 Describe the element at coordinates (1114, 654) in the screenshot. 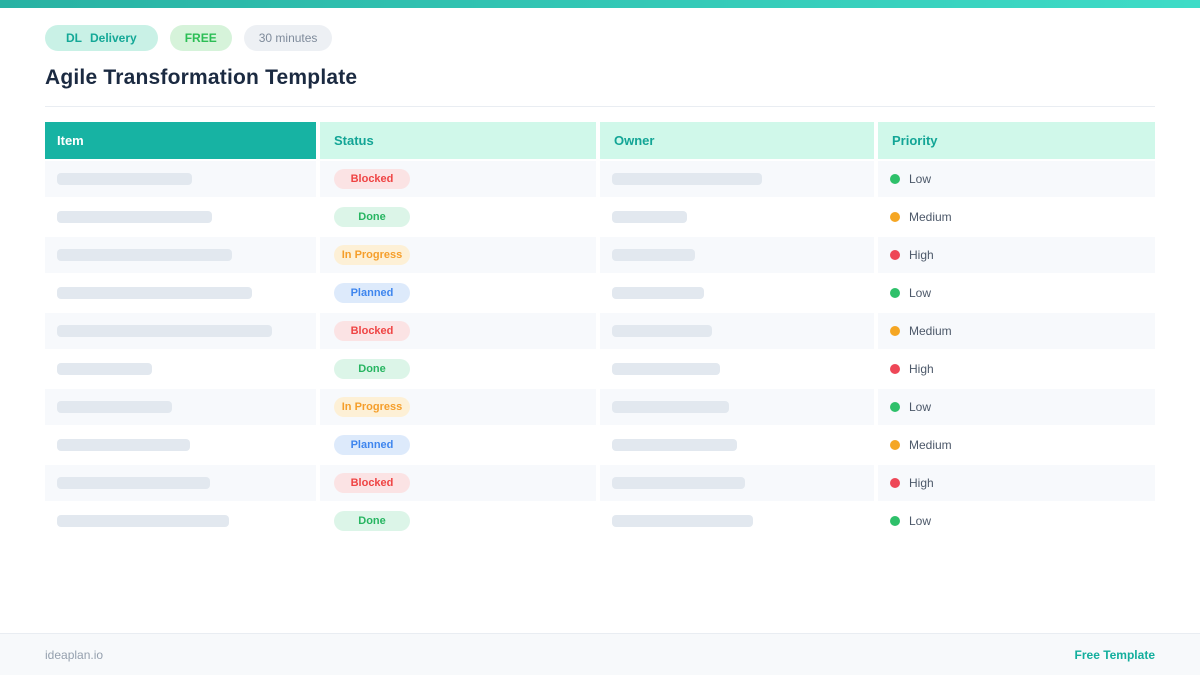

I see `free-template-link: Free Template` at that location.